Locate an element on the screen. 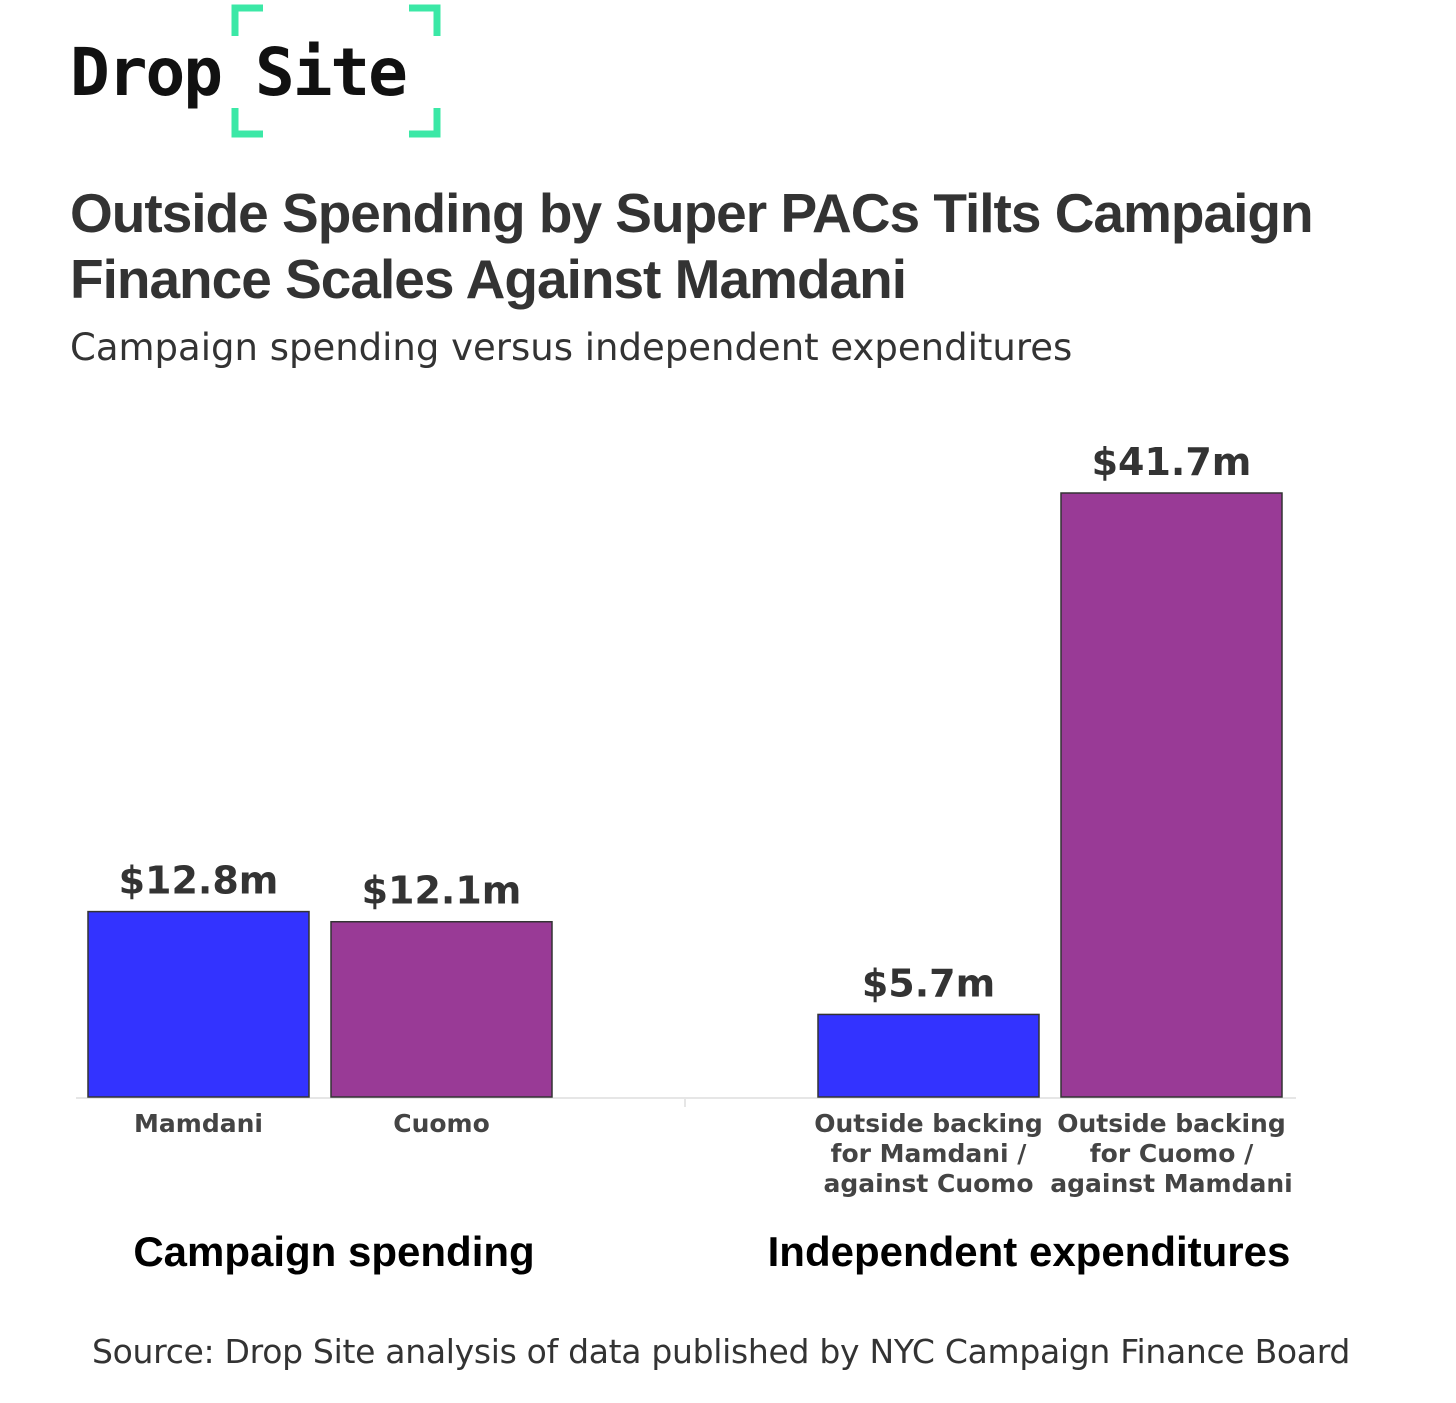 The width and height of the screenshot is (1456, 1403). bar-value-label-1: $12.8m is located at coordinates (199, 881).